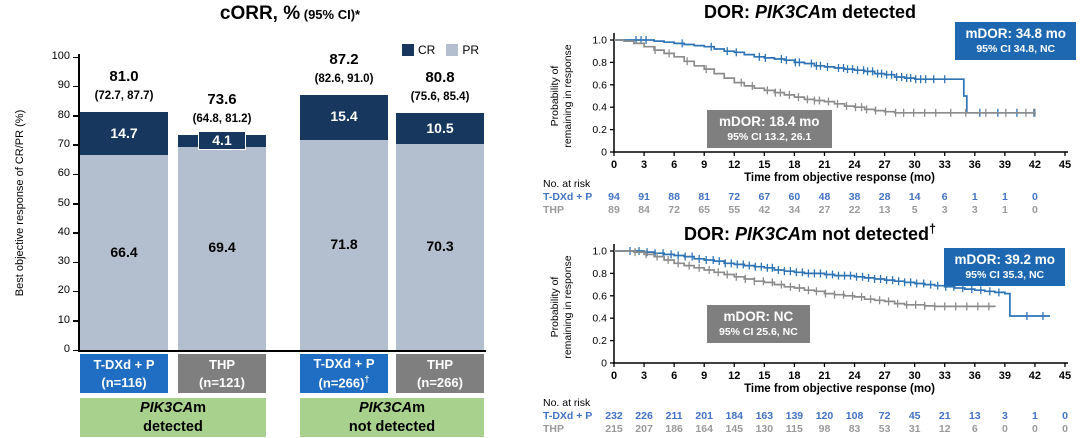 The width and height of the screenshot is (1080, 438). I want to click on bar-cr-value: 15.4, so click(344, 116).